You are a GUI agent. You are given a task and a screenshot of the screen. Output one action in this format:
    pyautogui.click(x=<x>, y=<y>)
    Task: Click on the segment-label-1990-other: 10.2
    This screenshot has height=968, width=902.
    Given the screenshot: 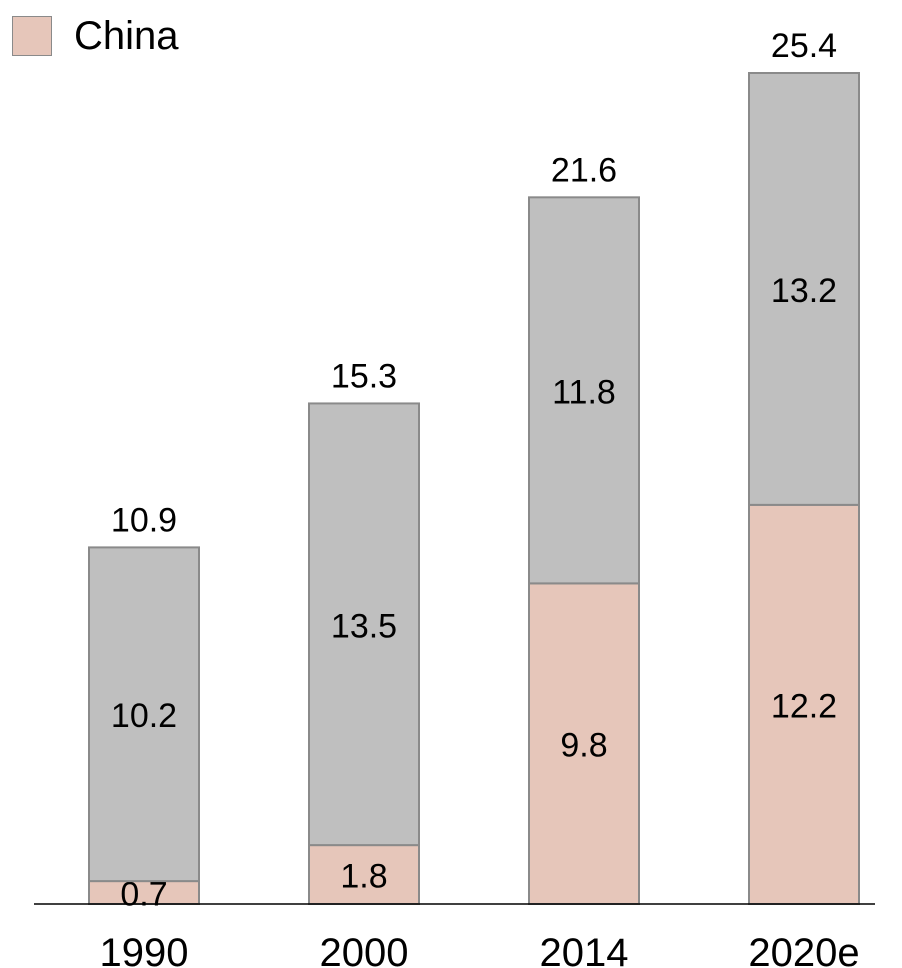 What is the action you would take?
    pyautogui.click(x=144, y=716)
    